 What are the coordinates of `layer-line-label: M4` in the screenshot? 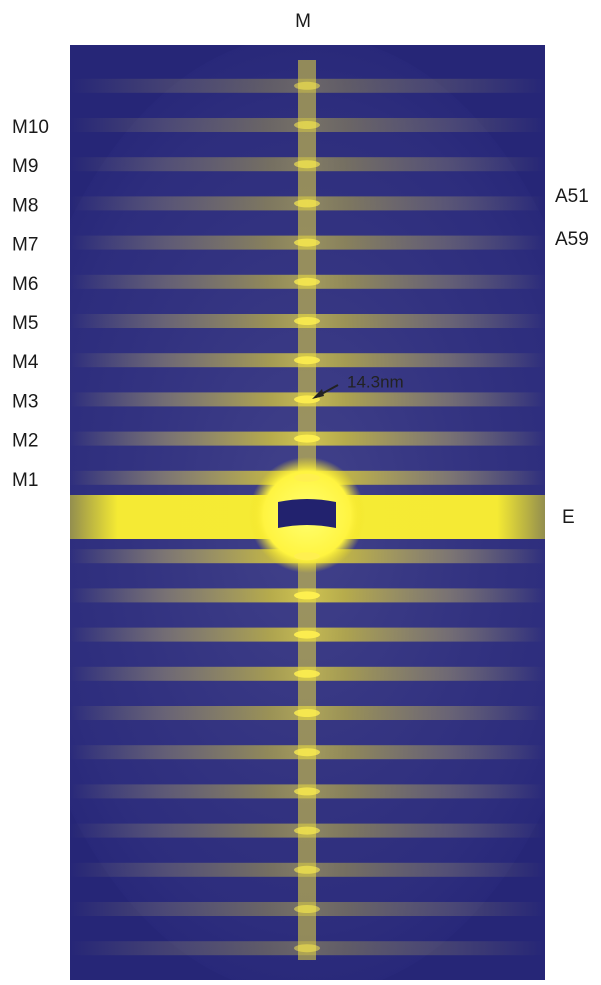 It's located at (25, 362).